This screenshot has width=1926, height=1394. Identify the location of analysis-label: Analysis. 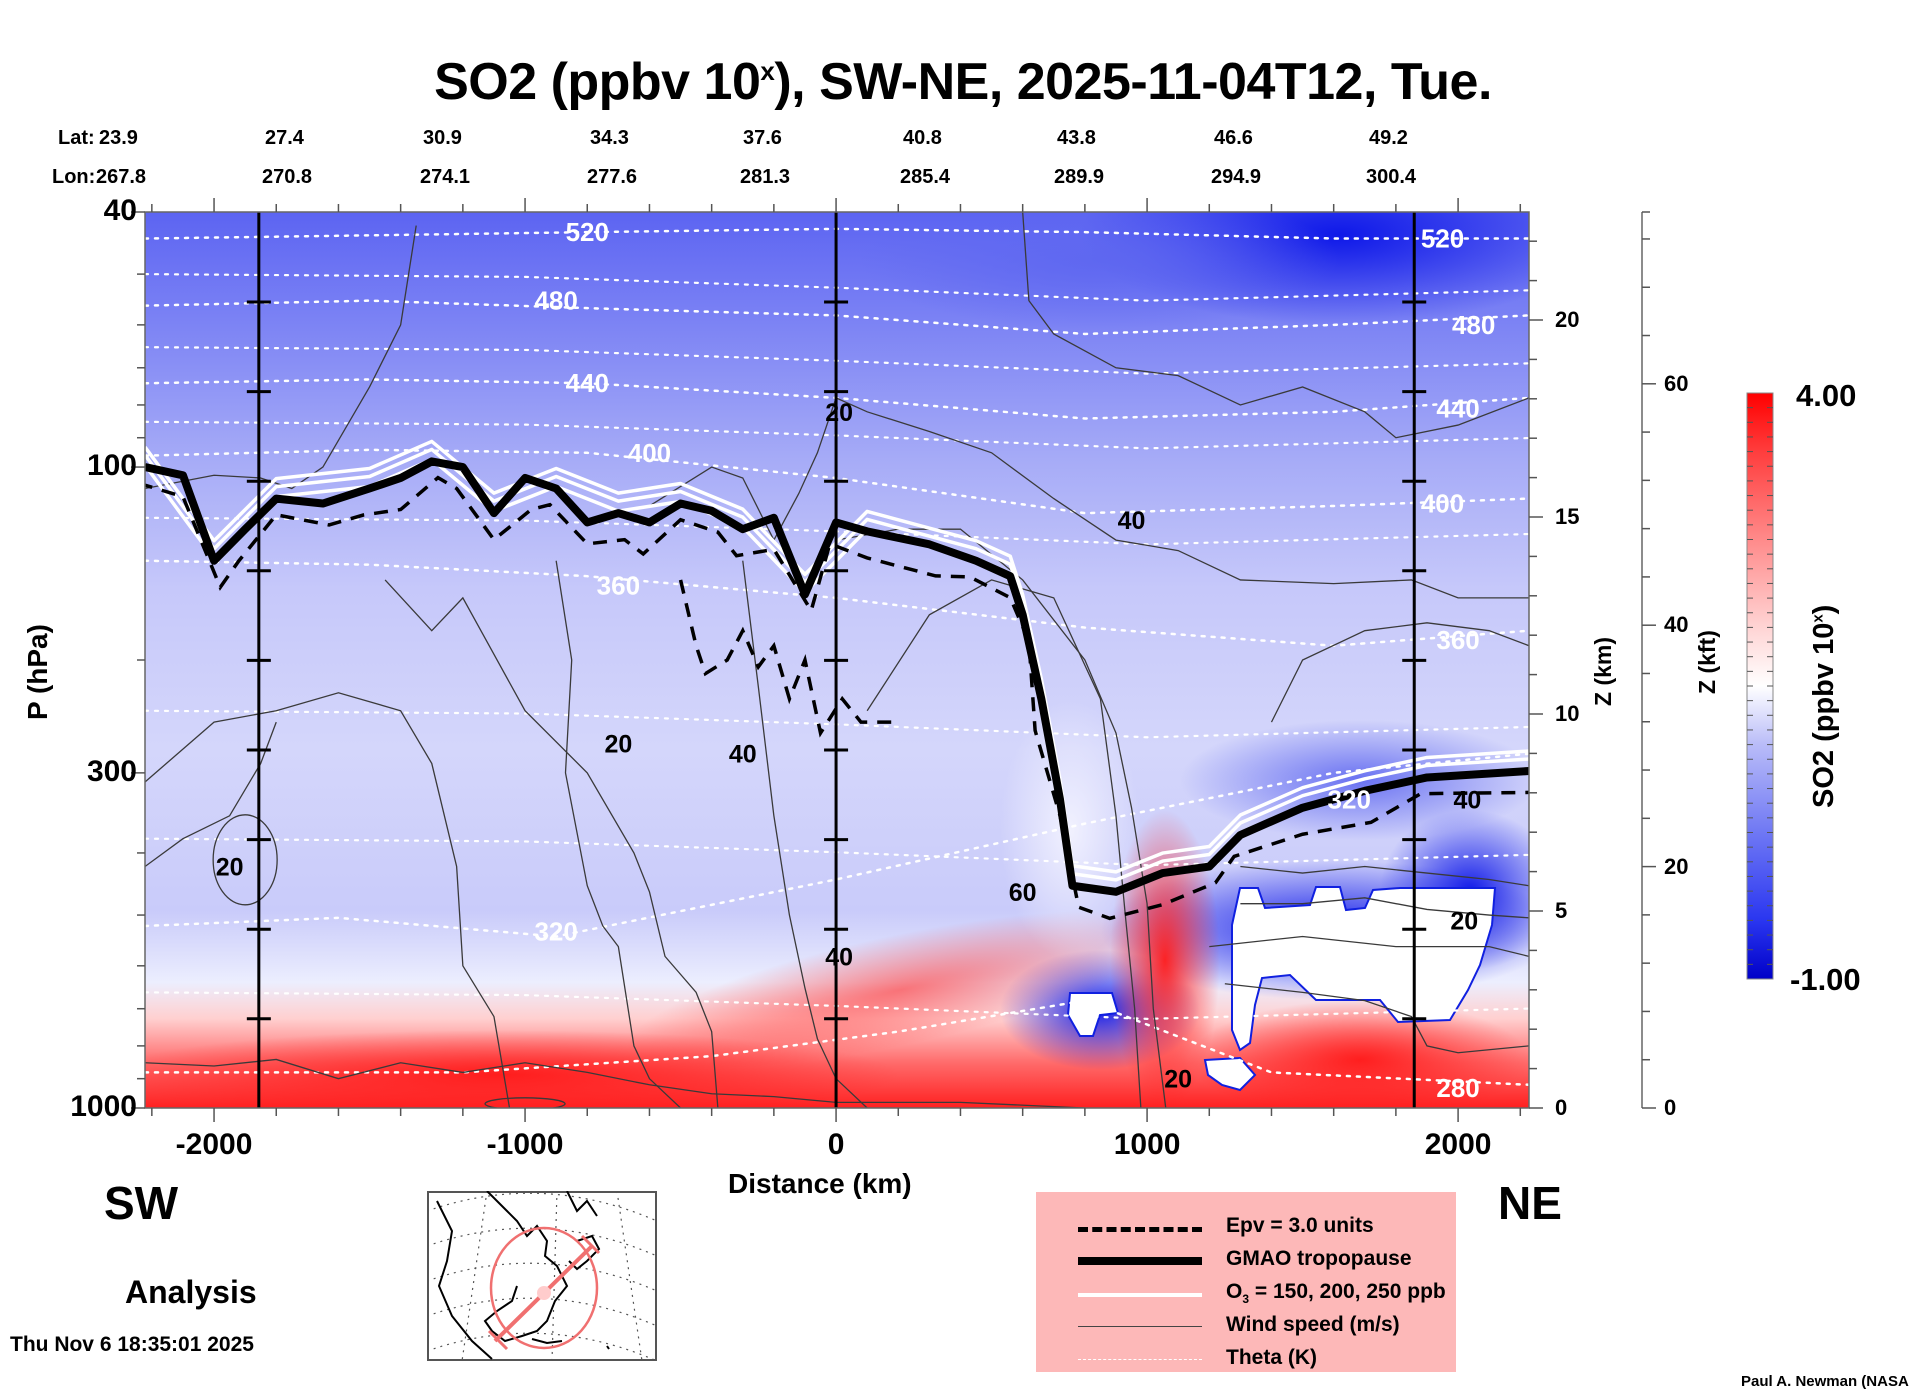
(191, 1292).